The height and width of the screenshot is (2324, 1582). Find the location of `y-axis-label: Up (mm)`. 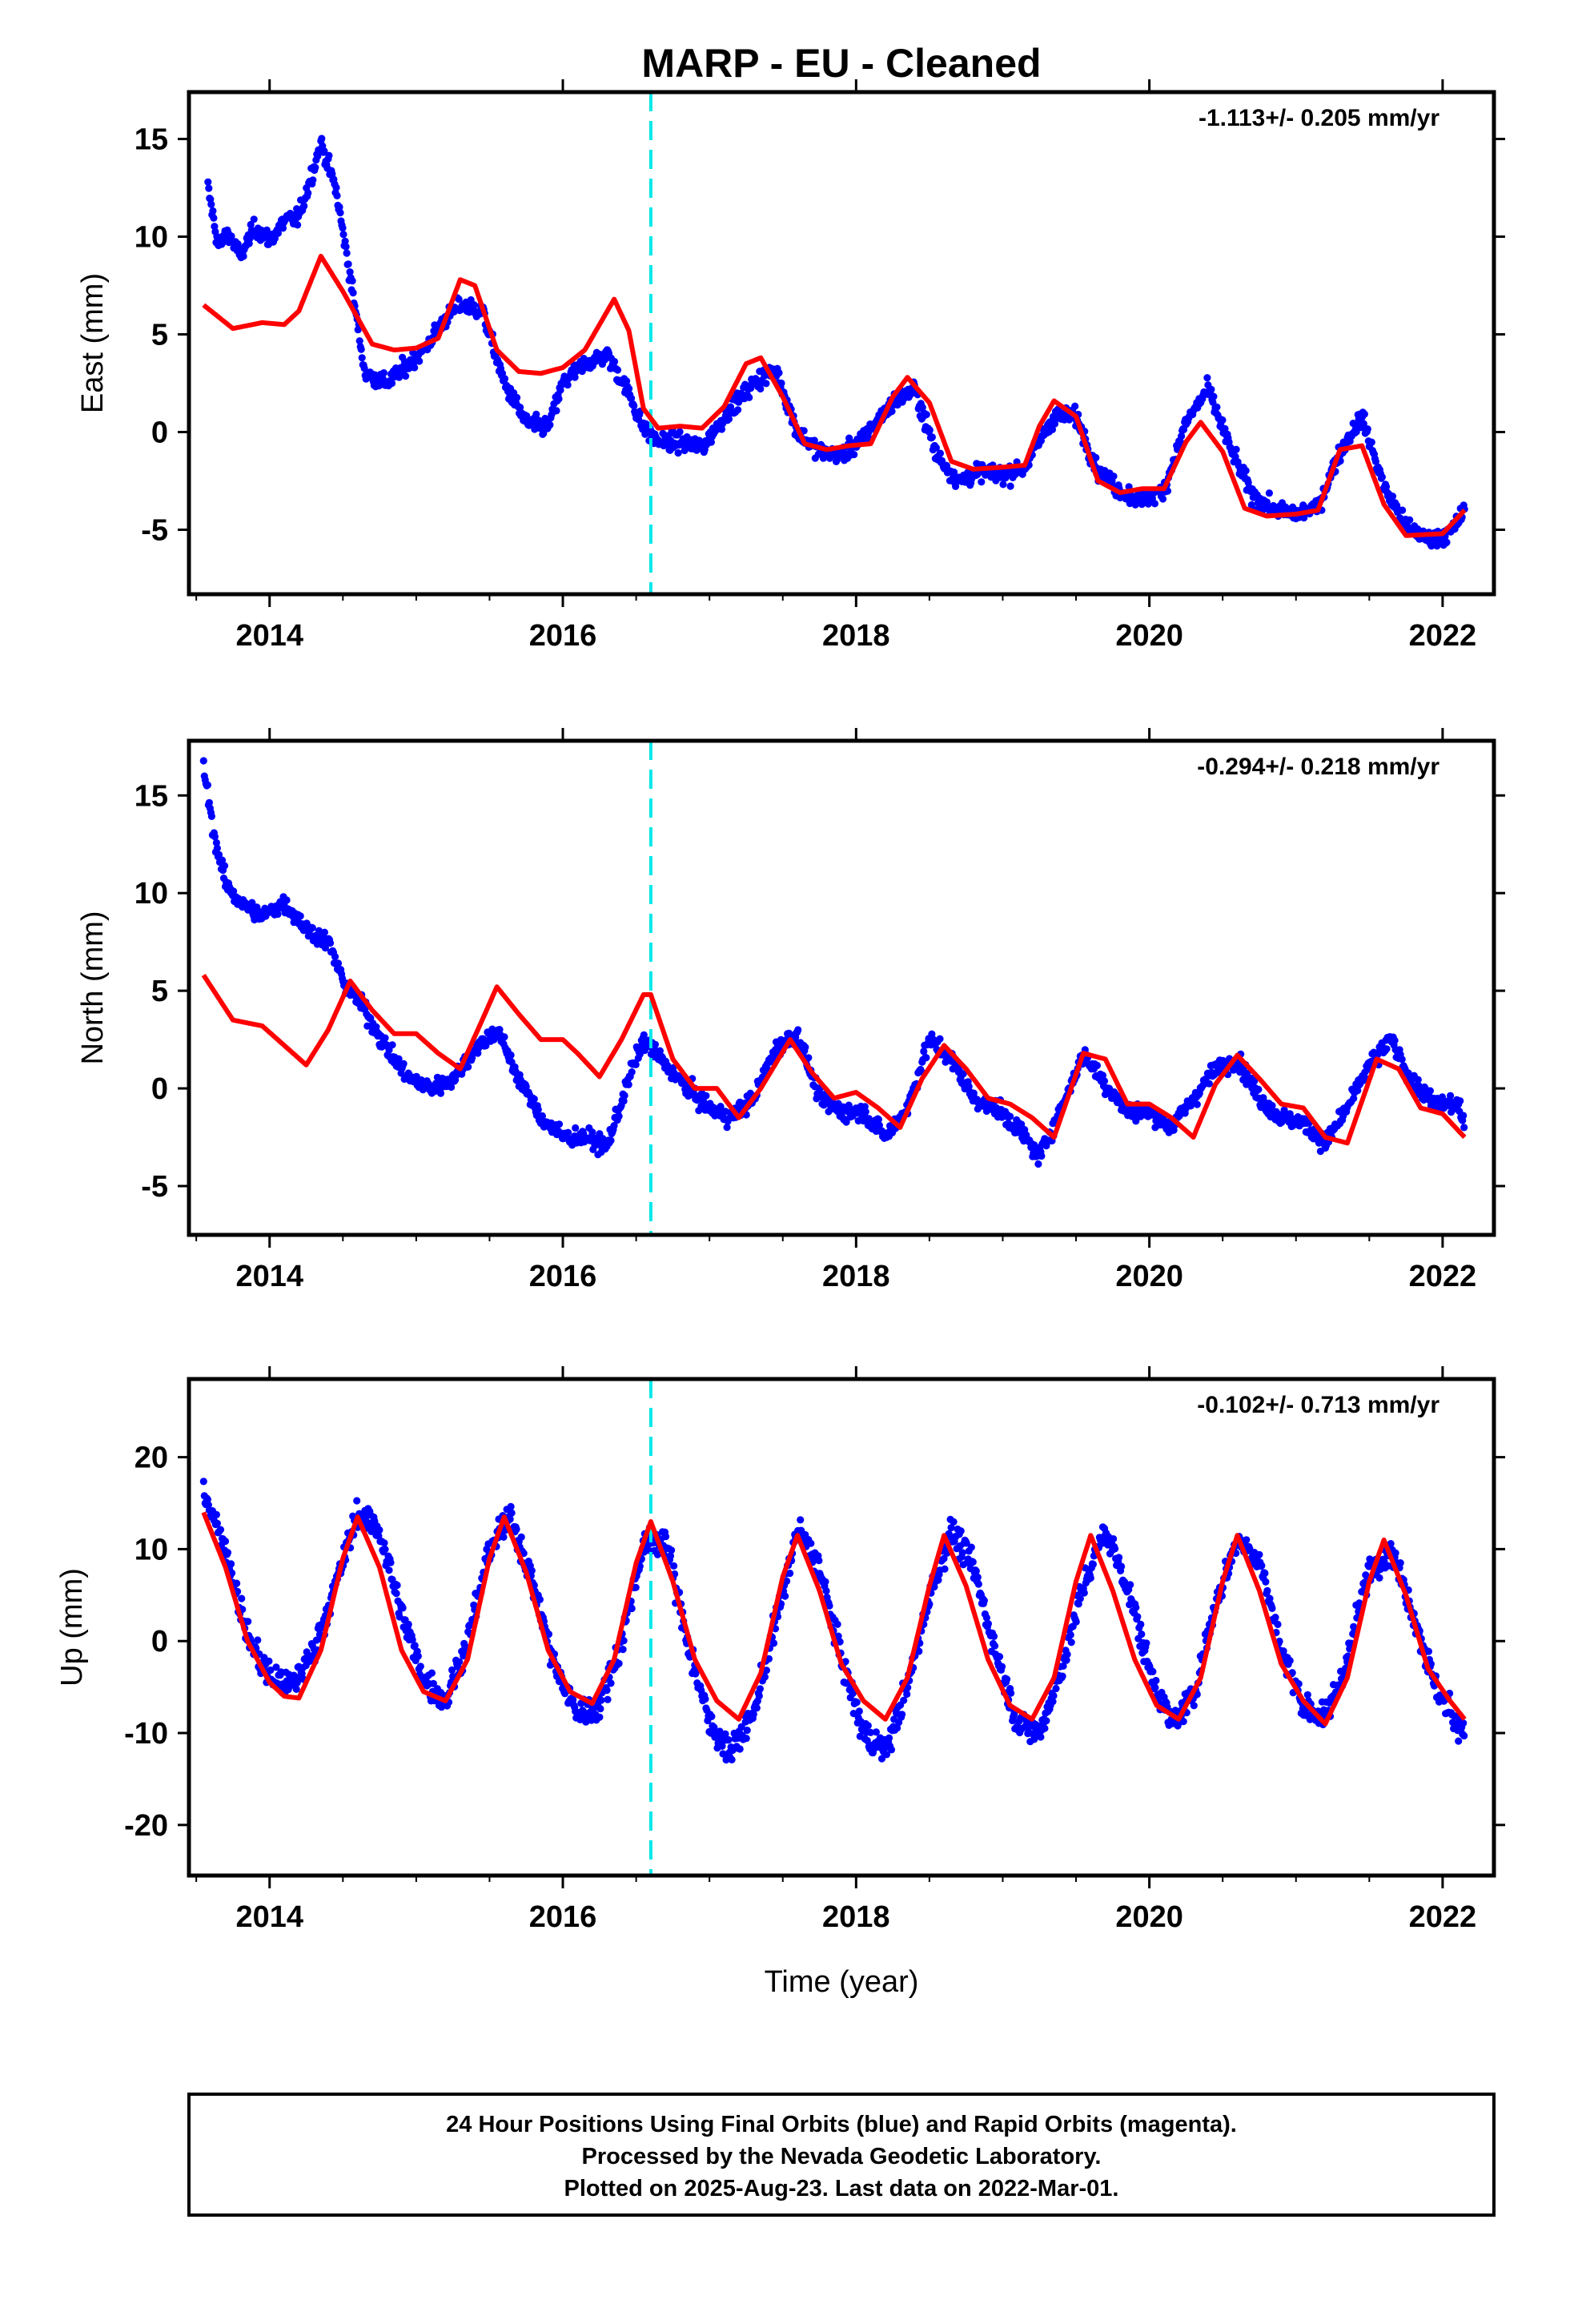

y-axis-label: Up (mm) is located at coordinates (72, 1627).